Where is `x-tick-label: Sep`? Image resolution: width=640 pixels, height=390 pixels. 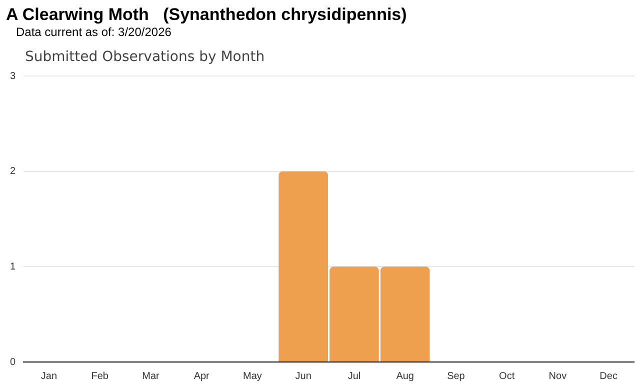 x-tick-label: Sep is located at coordinates (456, 376).